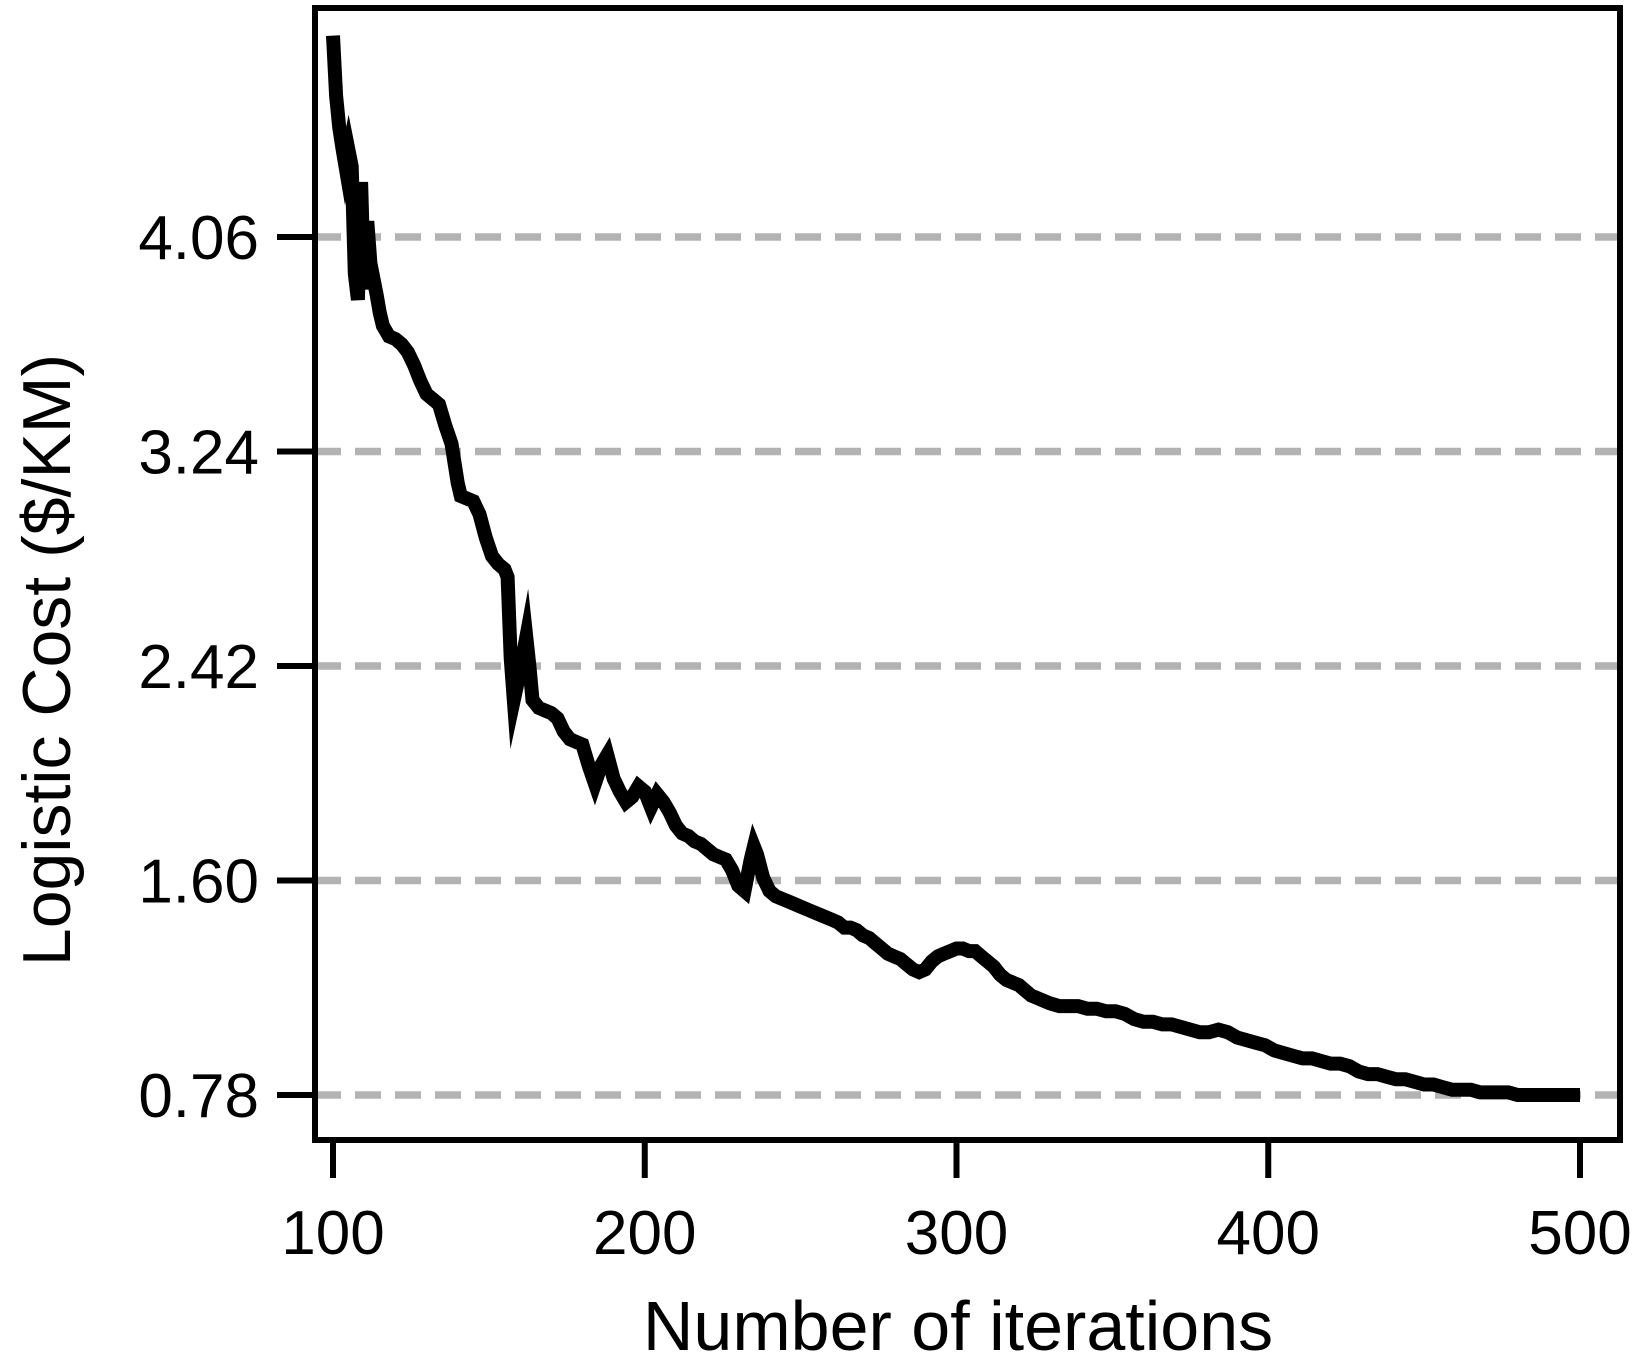 This screenshot has height=1371, width=1651. I want to click on y-axis-title: Logistic Cost ($/KM), so click(47, 660).